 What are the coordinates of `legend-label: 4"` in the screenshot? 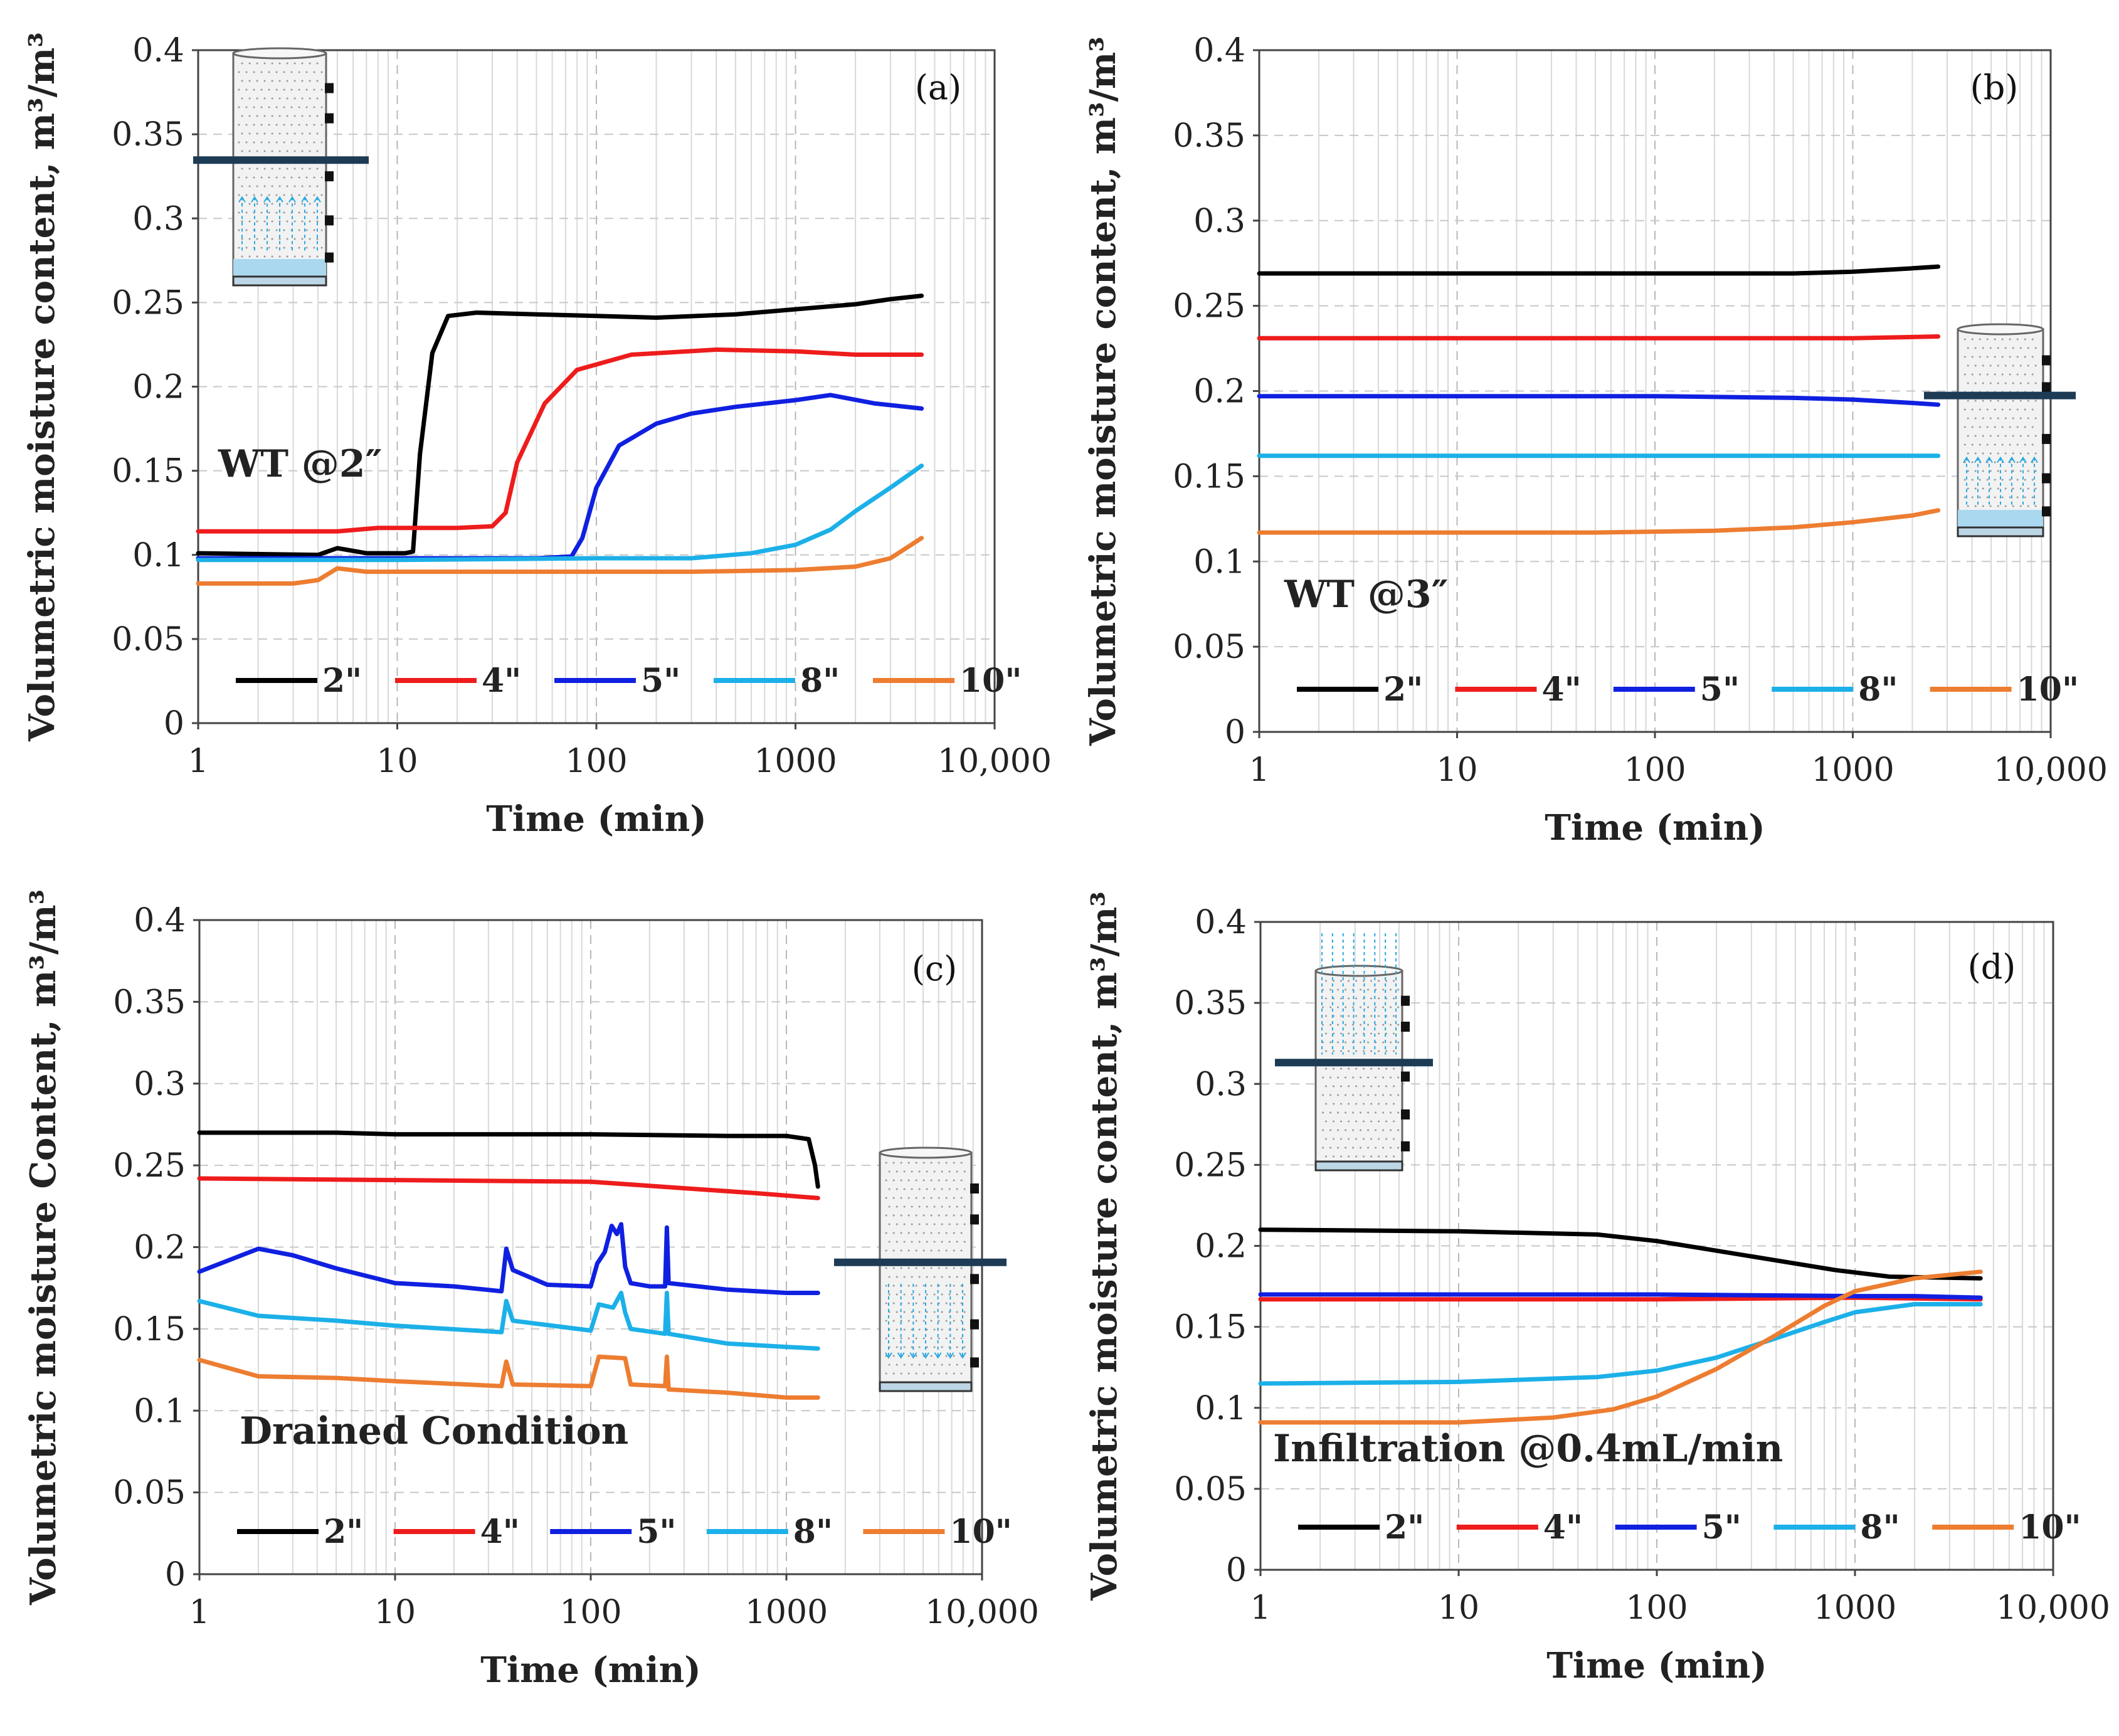 It's located at (500, 1532).